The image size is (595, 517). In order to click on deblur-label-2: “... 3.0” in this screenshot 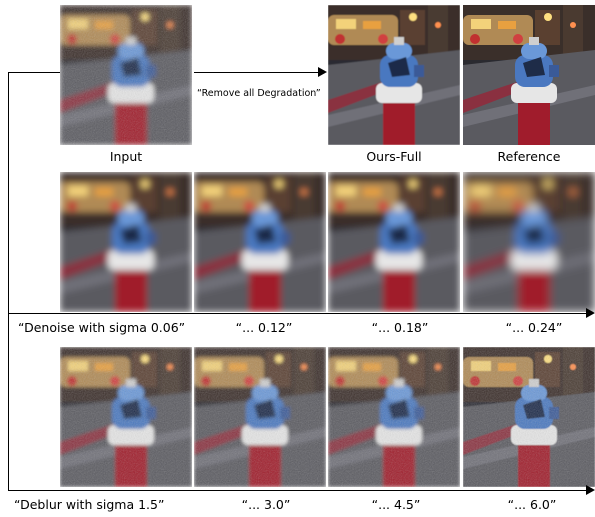, I will do `click(266, 504)`.